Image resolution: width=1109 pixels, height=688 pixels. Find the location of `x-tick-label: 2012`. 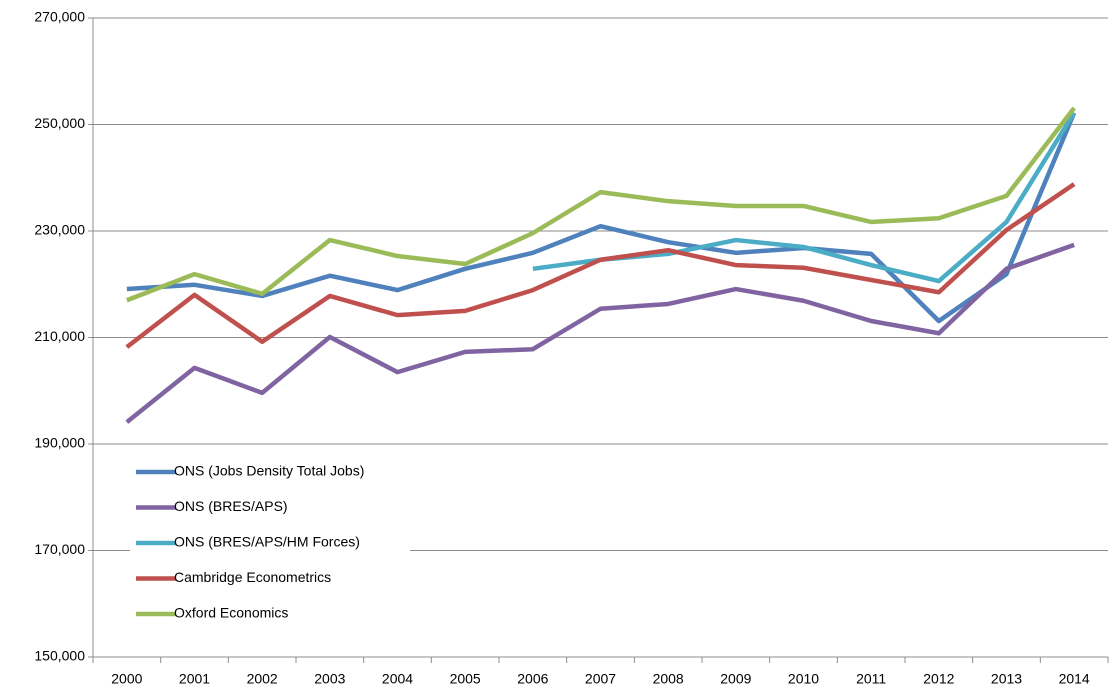

x-tick-label: 2012 is located at coordinates (938, 679).